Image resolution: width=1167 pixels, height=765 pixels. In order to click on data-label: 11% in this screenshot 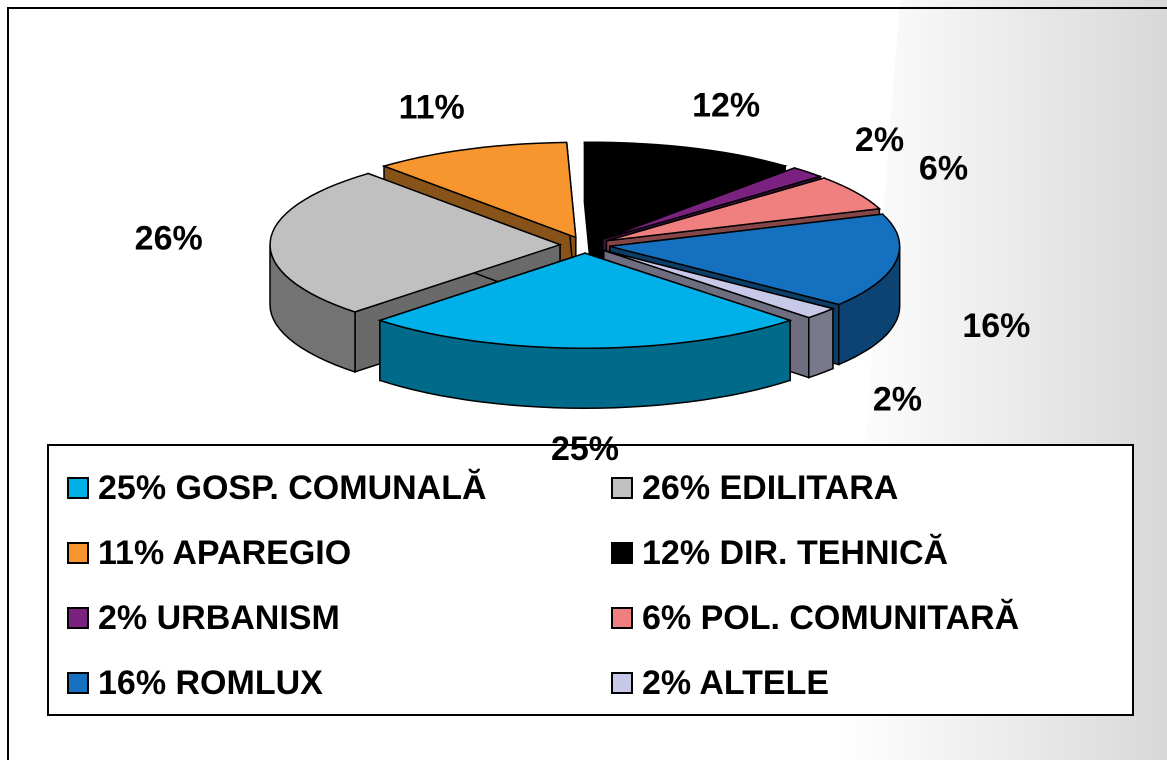, I will do `click(432, 107)`.